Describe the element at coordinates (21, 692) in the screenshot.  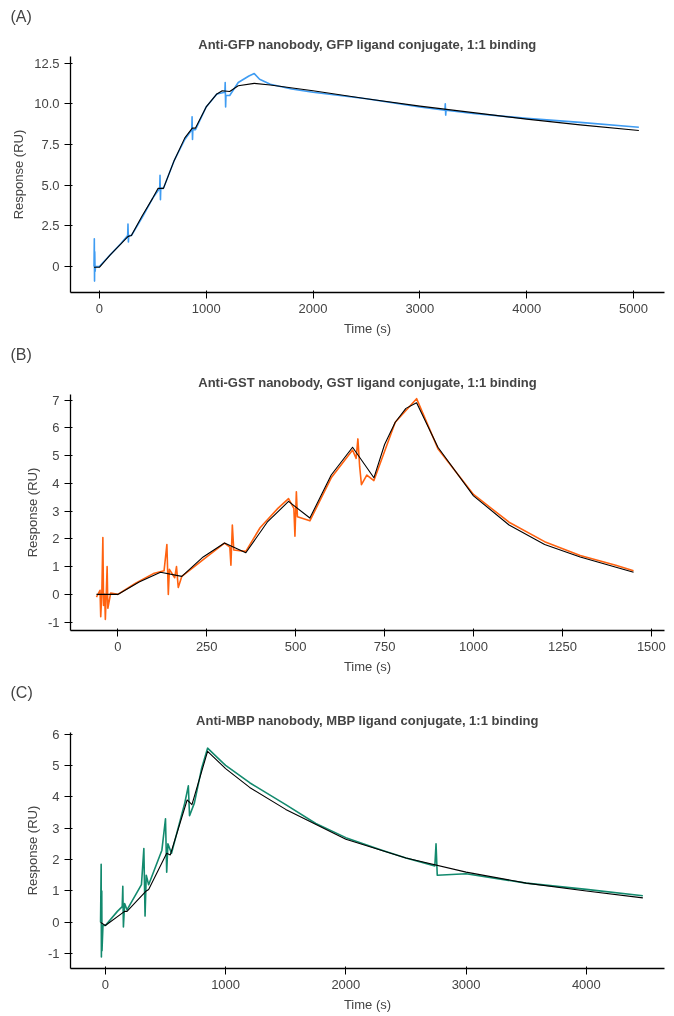
I see `text: (C)` at that location.